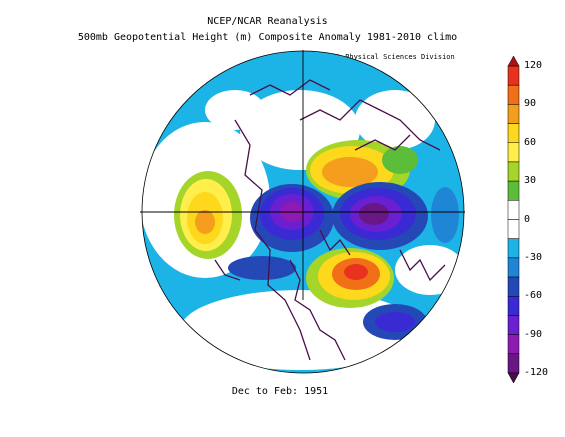 The height and width of the screenshot is (437, 565). Describe the element at coordinates (533, 296) in the screenshot. I see `colorbar-tick-label: -60` at that location.